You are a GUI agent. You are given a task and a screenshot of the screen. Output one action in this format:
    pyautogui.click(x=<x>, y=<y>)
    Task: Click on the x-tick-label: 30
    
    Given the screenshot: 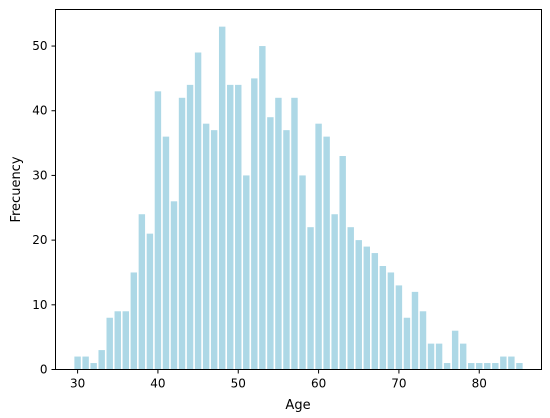 What is the action you would take?
    pyautogui.click(x=77, y=384)
    